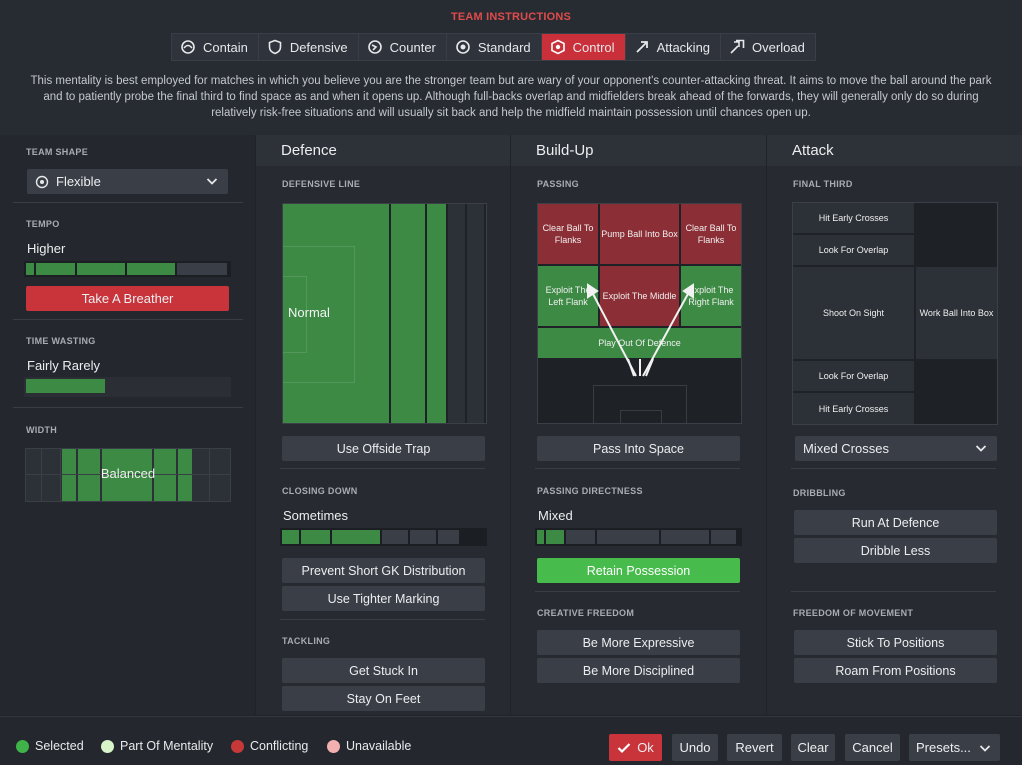  Describe the element at coordinates (78, 181) in the screenshot. I see `team-shape-value: Flexible` at that location.